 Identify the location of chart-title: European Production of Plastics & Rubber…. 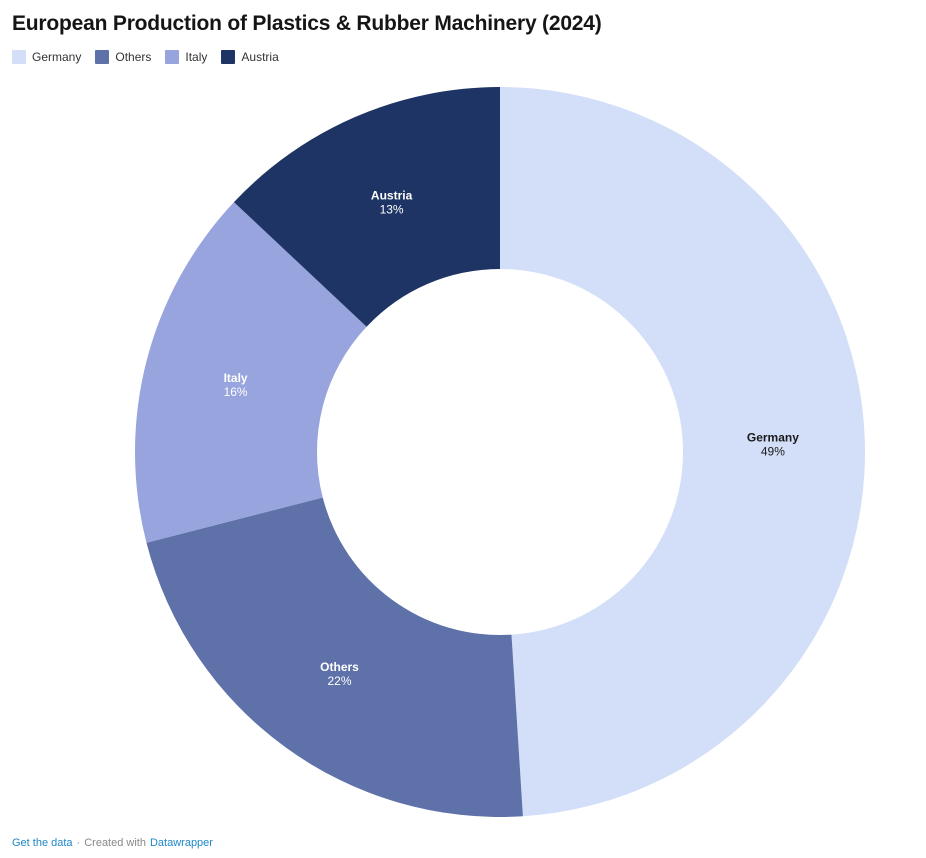
(307, 23).